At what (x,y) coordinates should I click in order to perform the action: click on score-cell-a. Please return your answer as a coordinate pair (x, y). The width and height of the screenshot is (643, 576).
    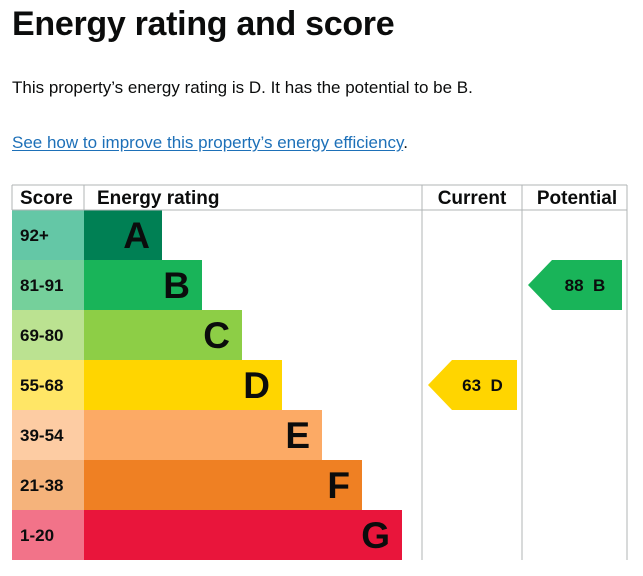
    Looking at the image, I should click on (48, 235).